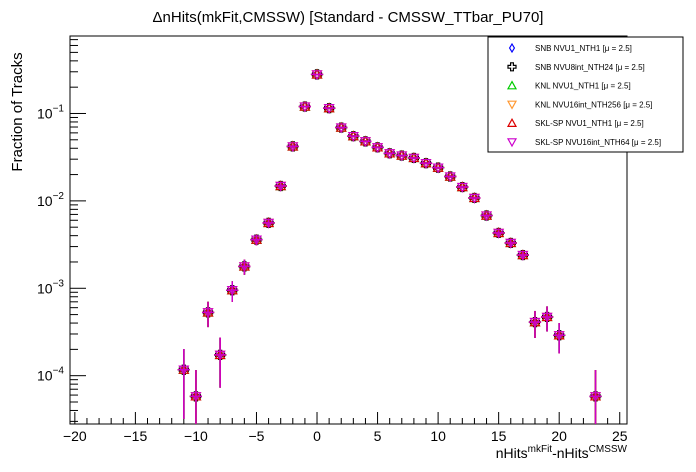  I want to click on diamond-marker, so click(512, 48).